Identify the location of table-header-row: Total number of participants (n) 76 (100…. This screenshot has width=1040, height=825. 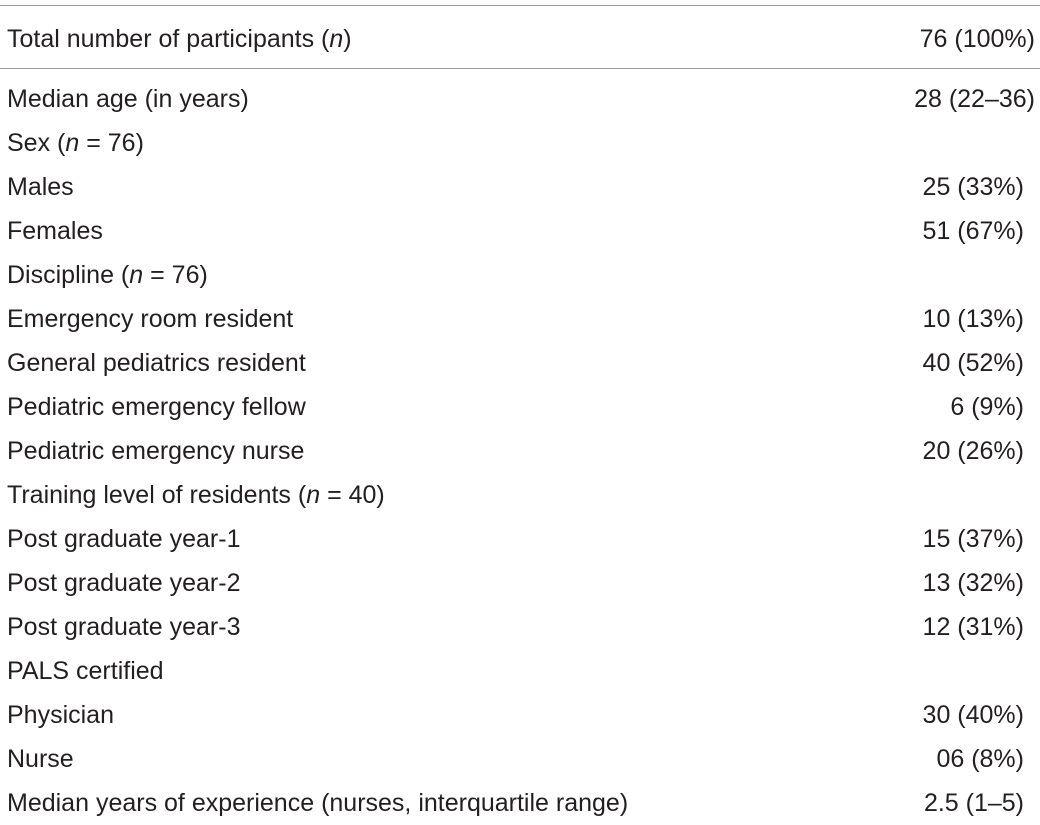
(520, 39).